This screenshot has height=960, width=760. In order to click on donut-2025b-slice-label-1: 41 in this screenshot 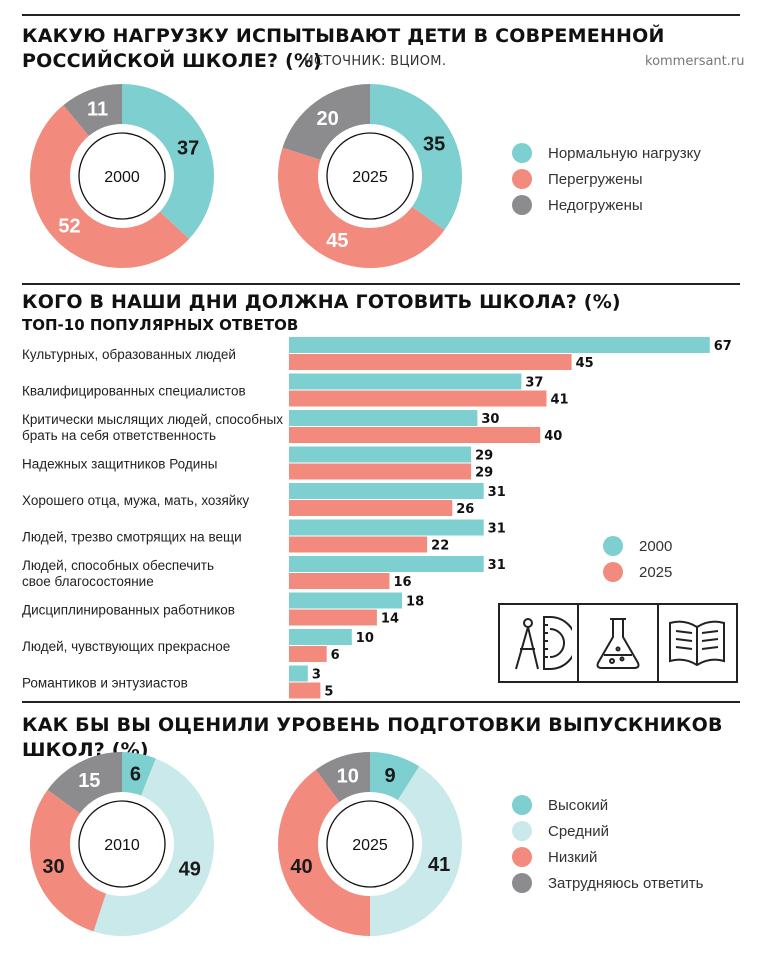, I will do `click(439, 865)`.